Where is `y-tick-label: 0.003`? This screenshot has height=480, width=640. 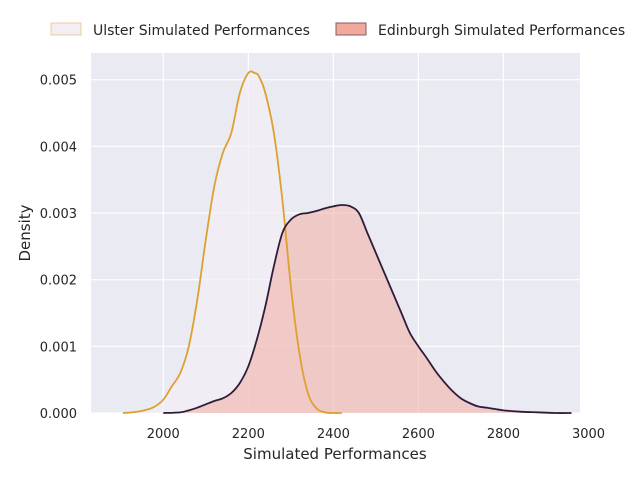
y-tick-label: 0.003 is located at coordinates (58, 214).